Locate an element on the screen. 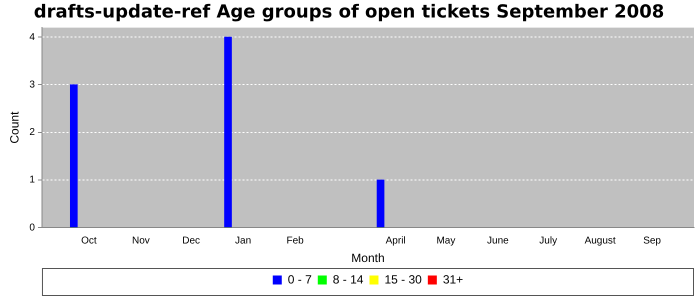 The image size is (700, 300). y-axis-title: Count is located at coordinates (15, 127).